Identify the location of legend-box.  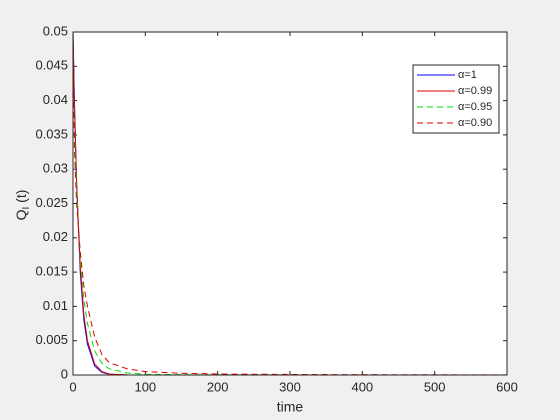
(456, 99).